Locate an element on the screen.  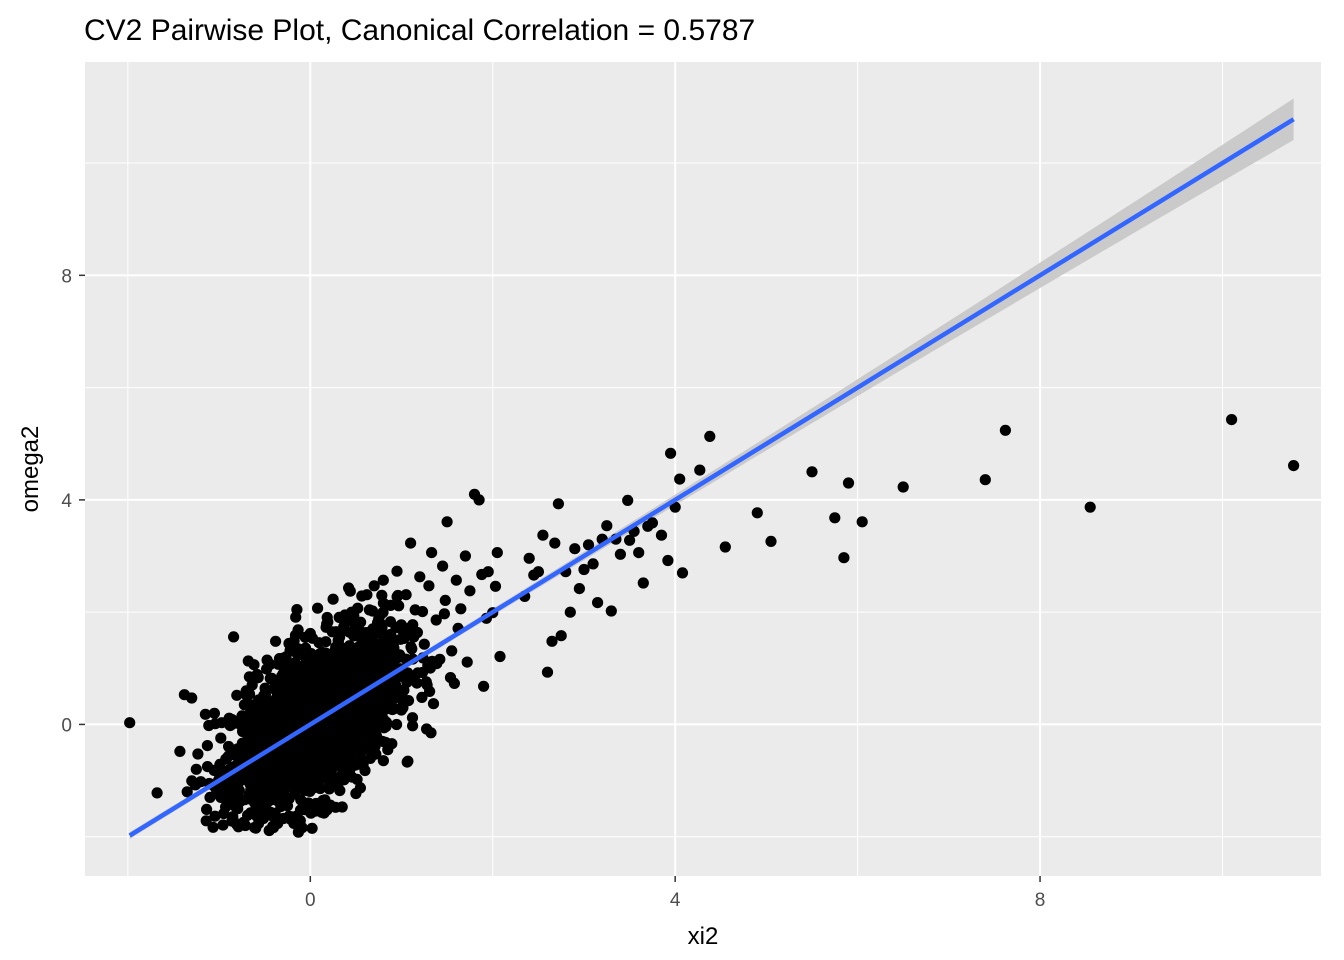
y-tick-label: 0 is located at coordinates (66, 725).